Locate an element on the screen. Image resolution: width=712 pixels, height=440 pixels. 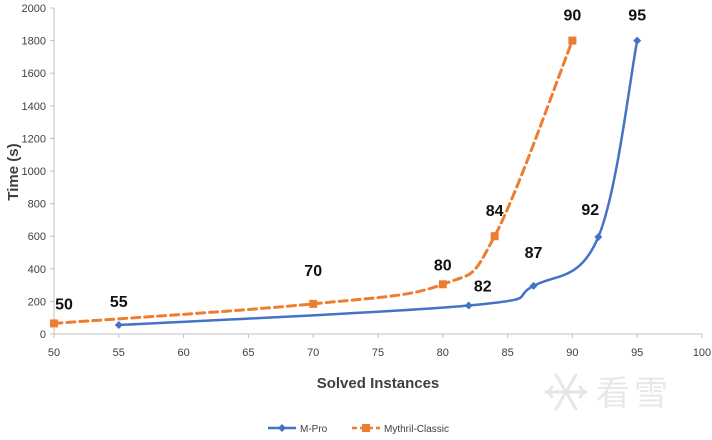
x-tick-label: 85 is located at coordinates (507, 353).